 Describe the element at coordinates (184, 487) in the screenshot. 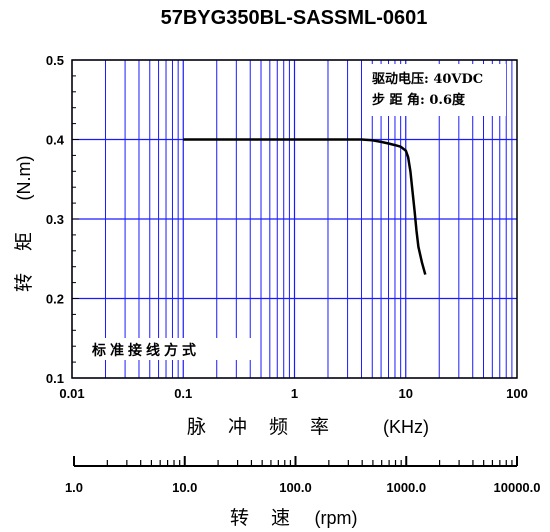

I see `rpm-tick-label: 10.0` at that location.